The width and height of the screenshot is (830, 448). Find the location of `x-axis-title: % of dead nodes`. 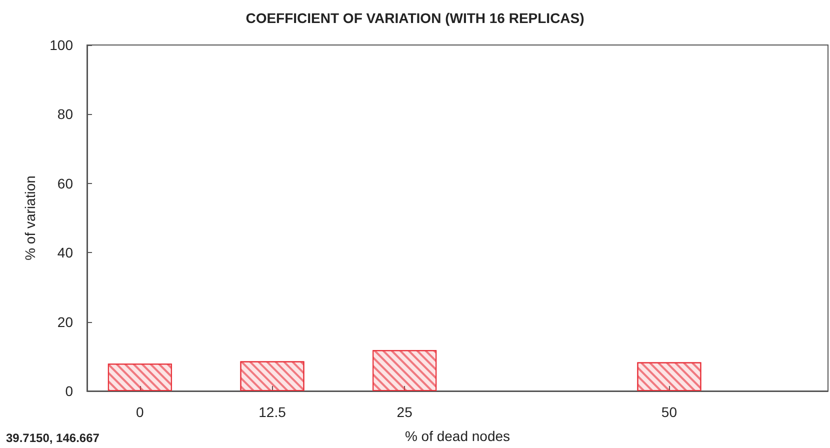

x-axis-title: % of dead nodes is located at coordinates (457, 436).